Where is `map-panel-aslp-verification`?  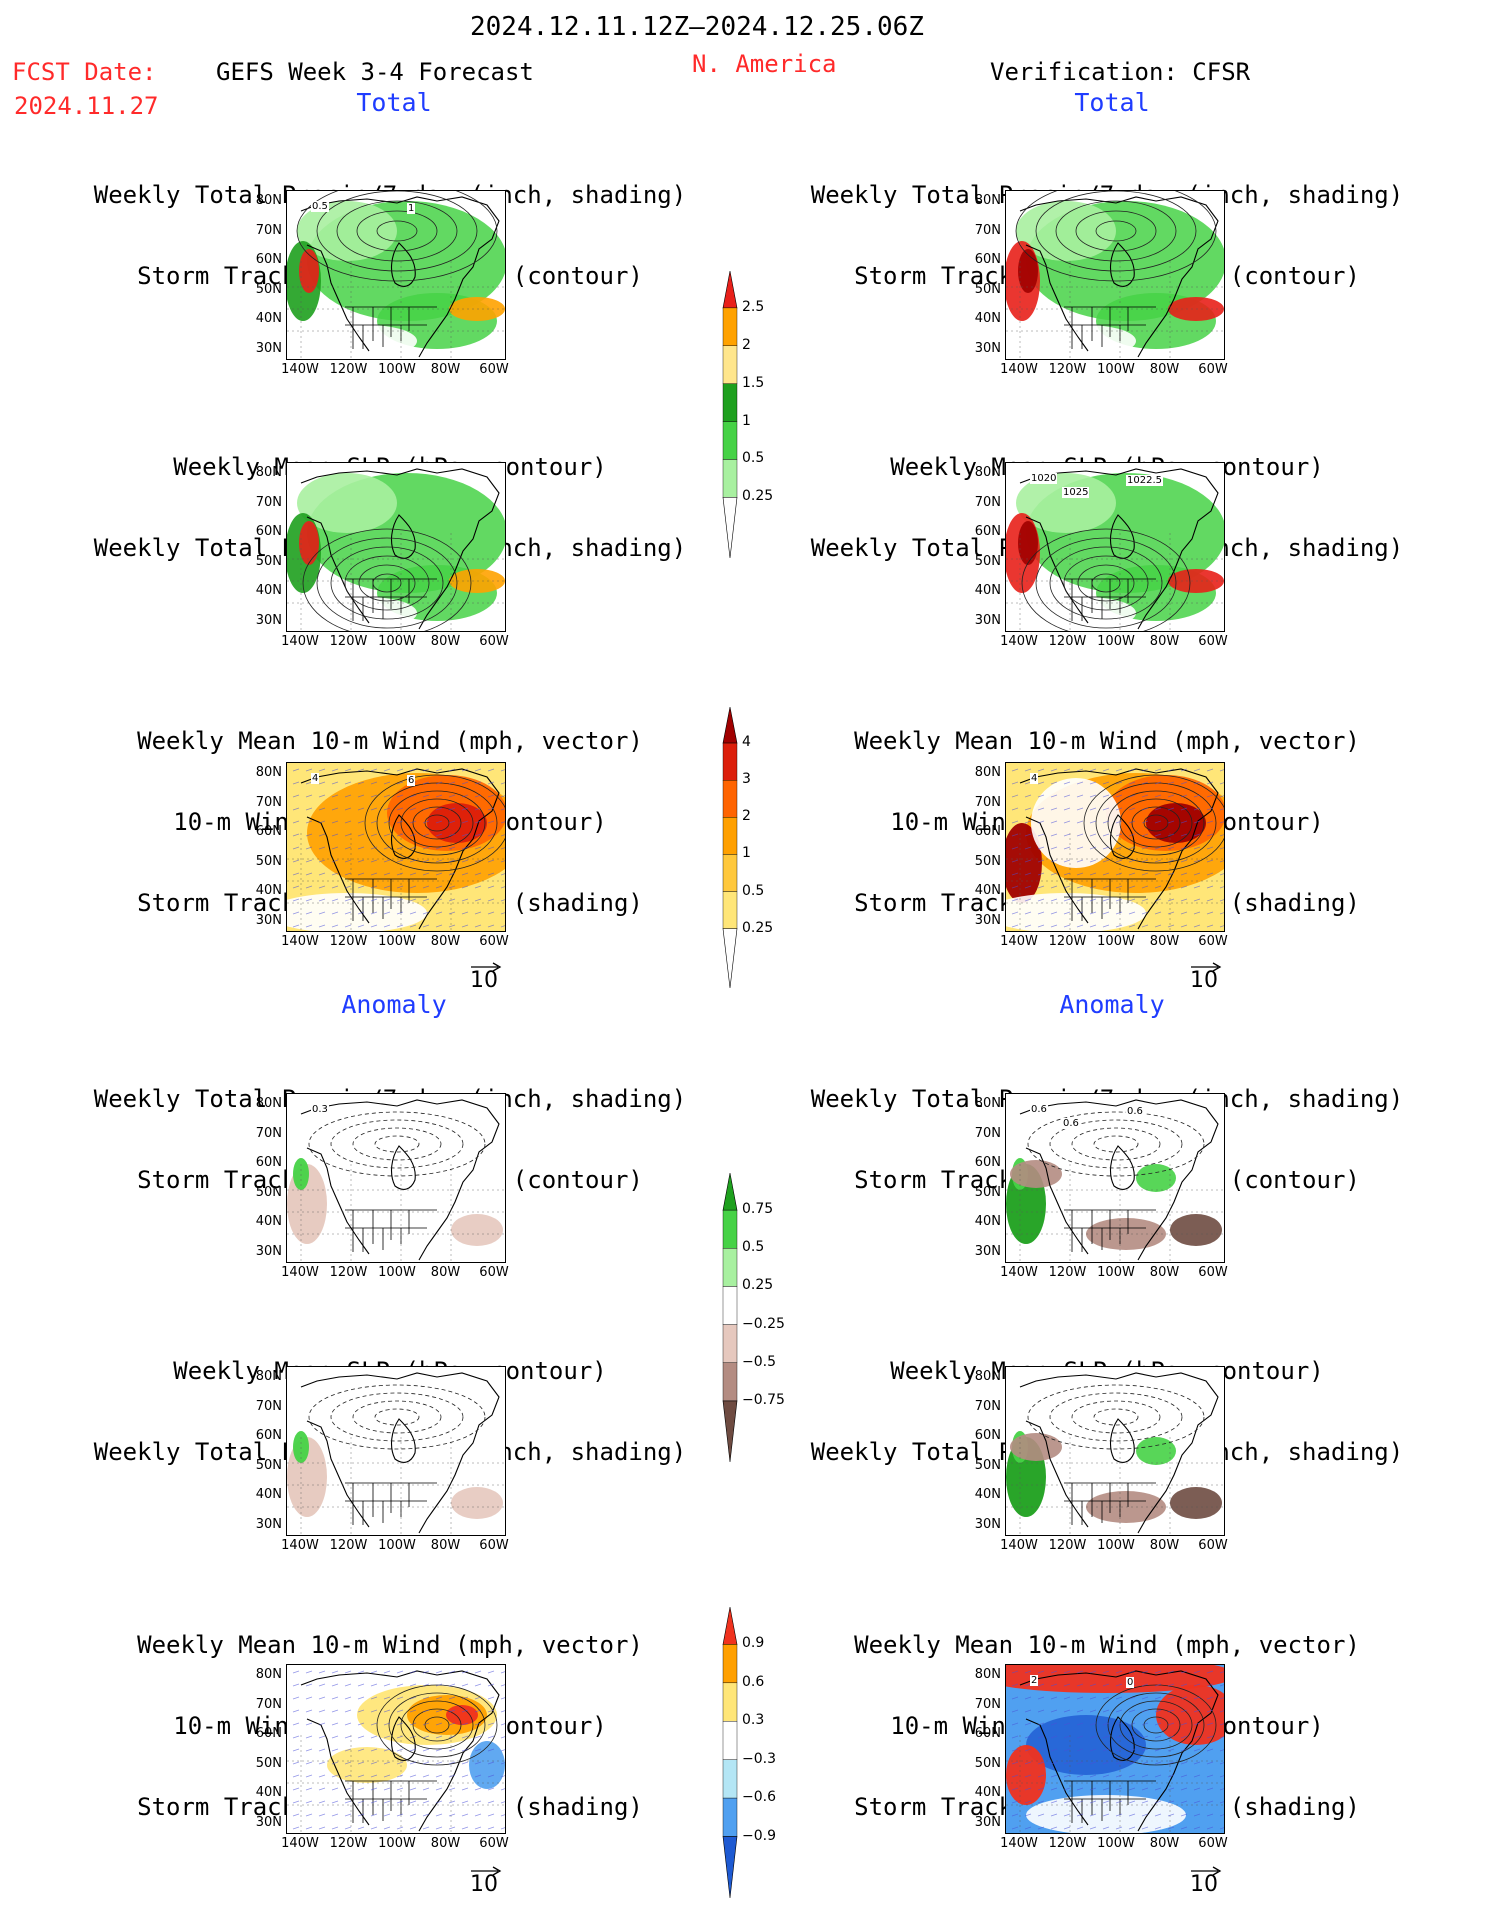
map-panel-aslp-verification is located at coordinates (1115, 1451).